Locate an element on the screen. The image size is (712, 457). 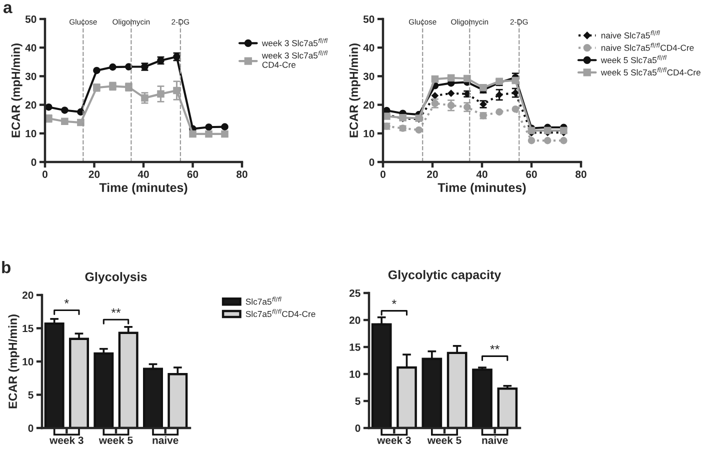
chart-title: Glycolytic capacity is located at coordinates (445, 276).